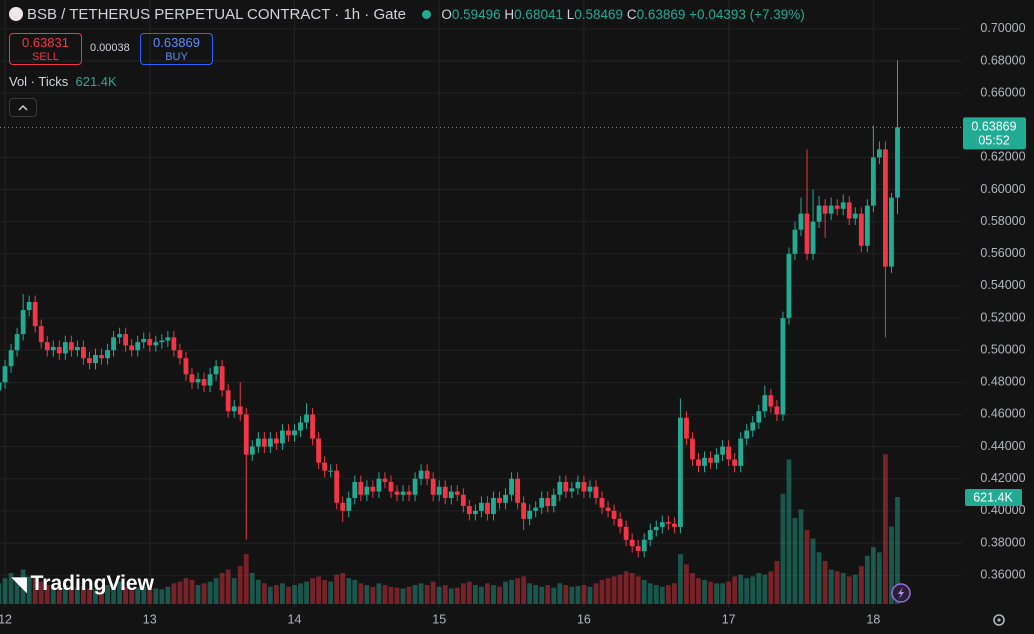  What do you see at coordinates (23, 107) in the screenshot?
I see `collapse-button` at bounding box center [23, 107].